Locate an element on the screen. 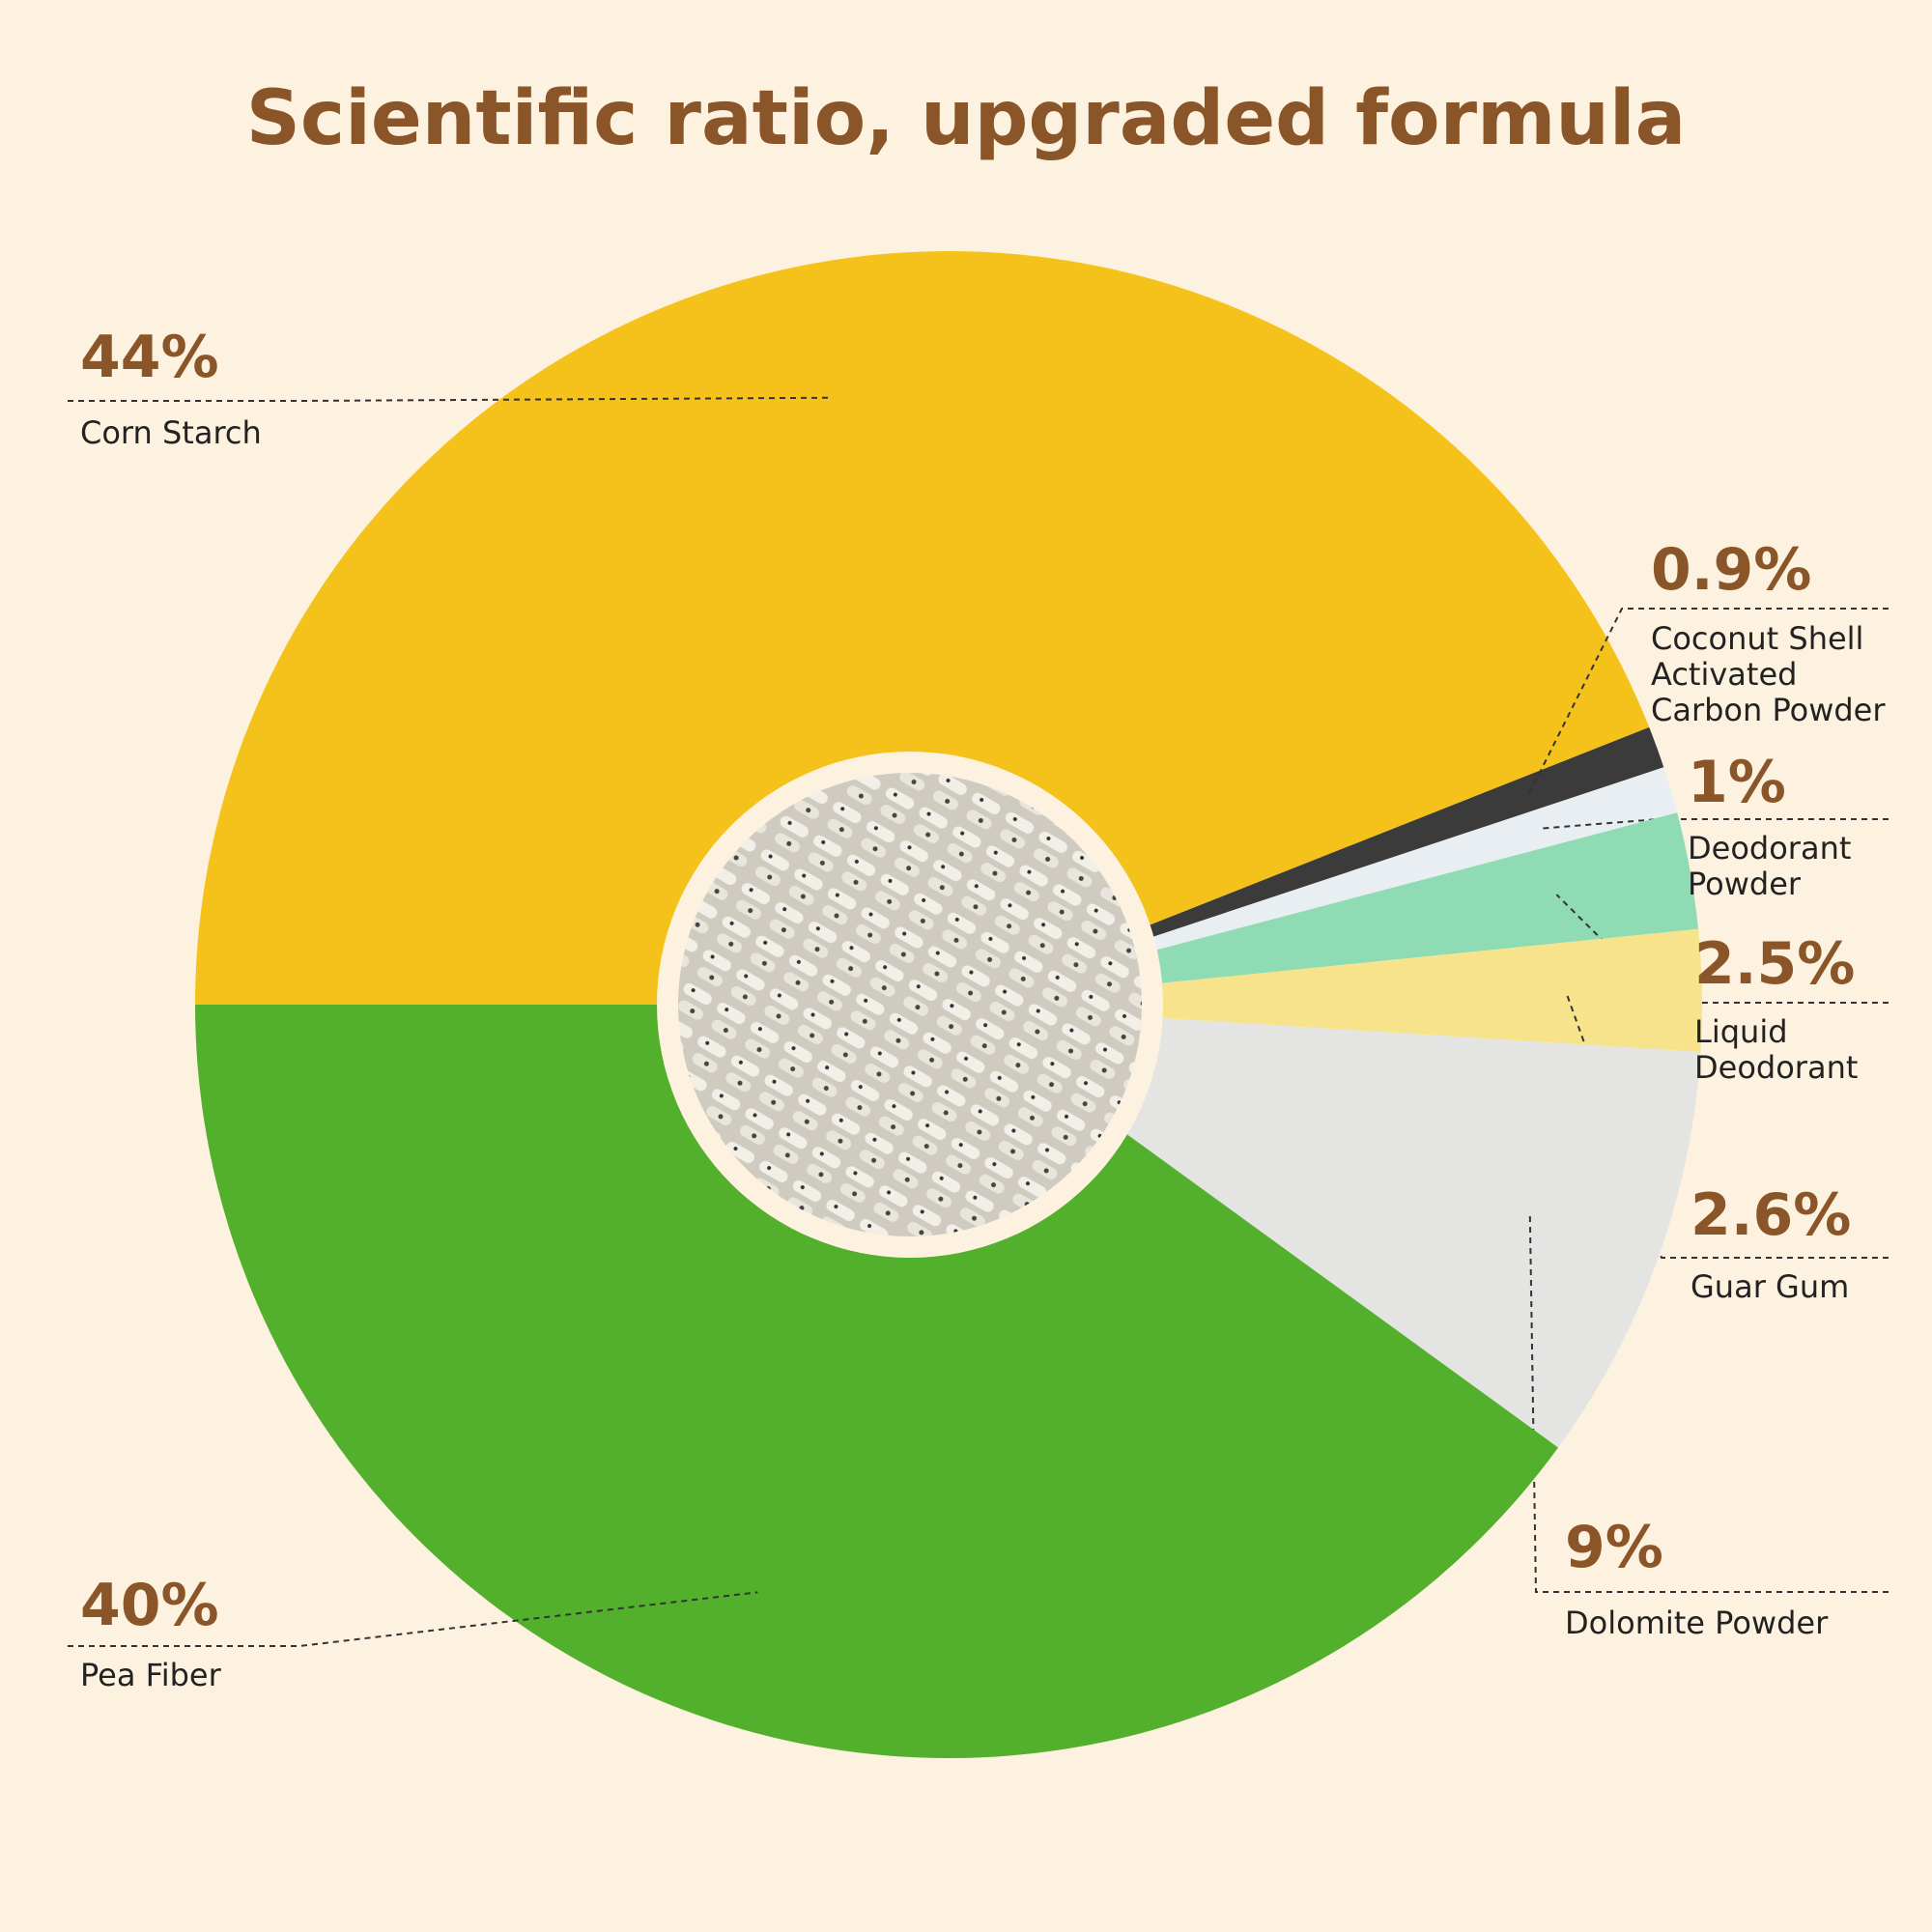  pie-slice is located at coordinates (1325, 990).